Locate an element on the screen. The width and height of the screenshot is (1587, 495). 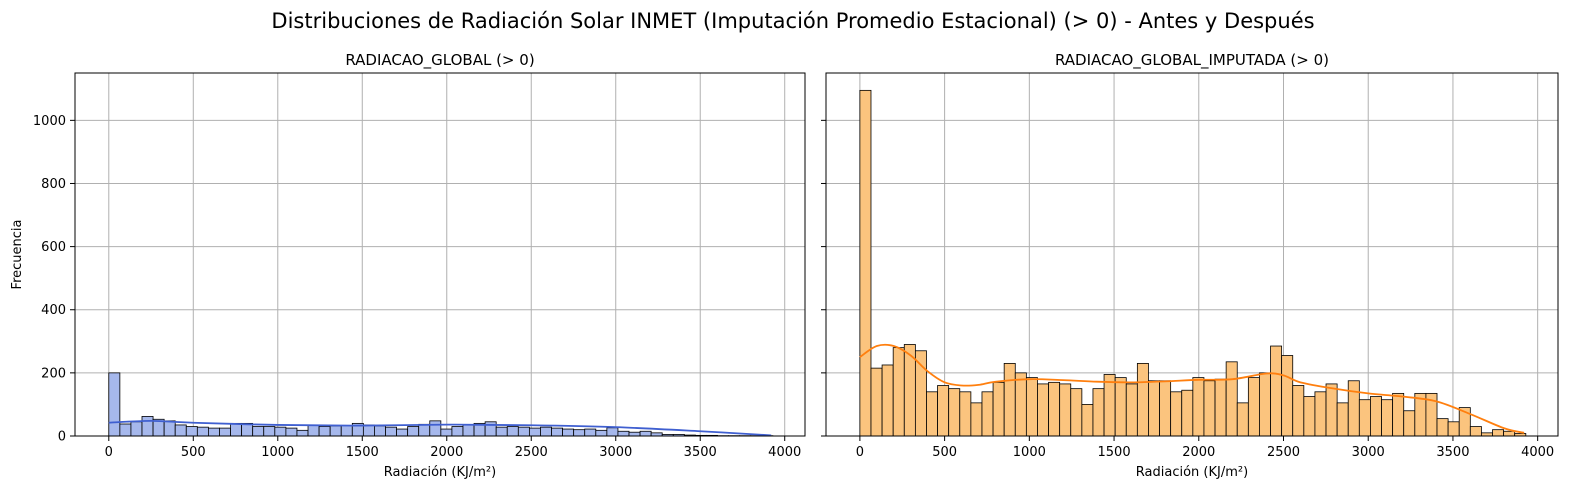
right-xtick-label-0: 0 is located at coordinates (860, 452).